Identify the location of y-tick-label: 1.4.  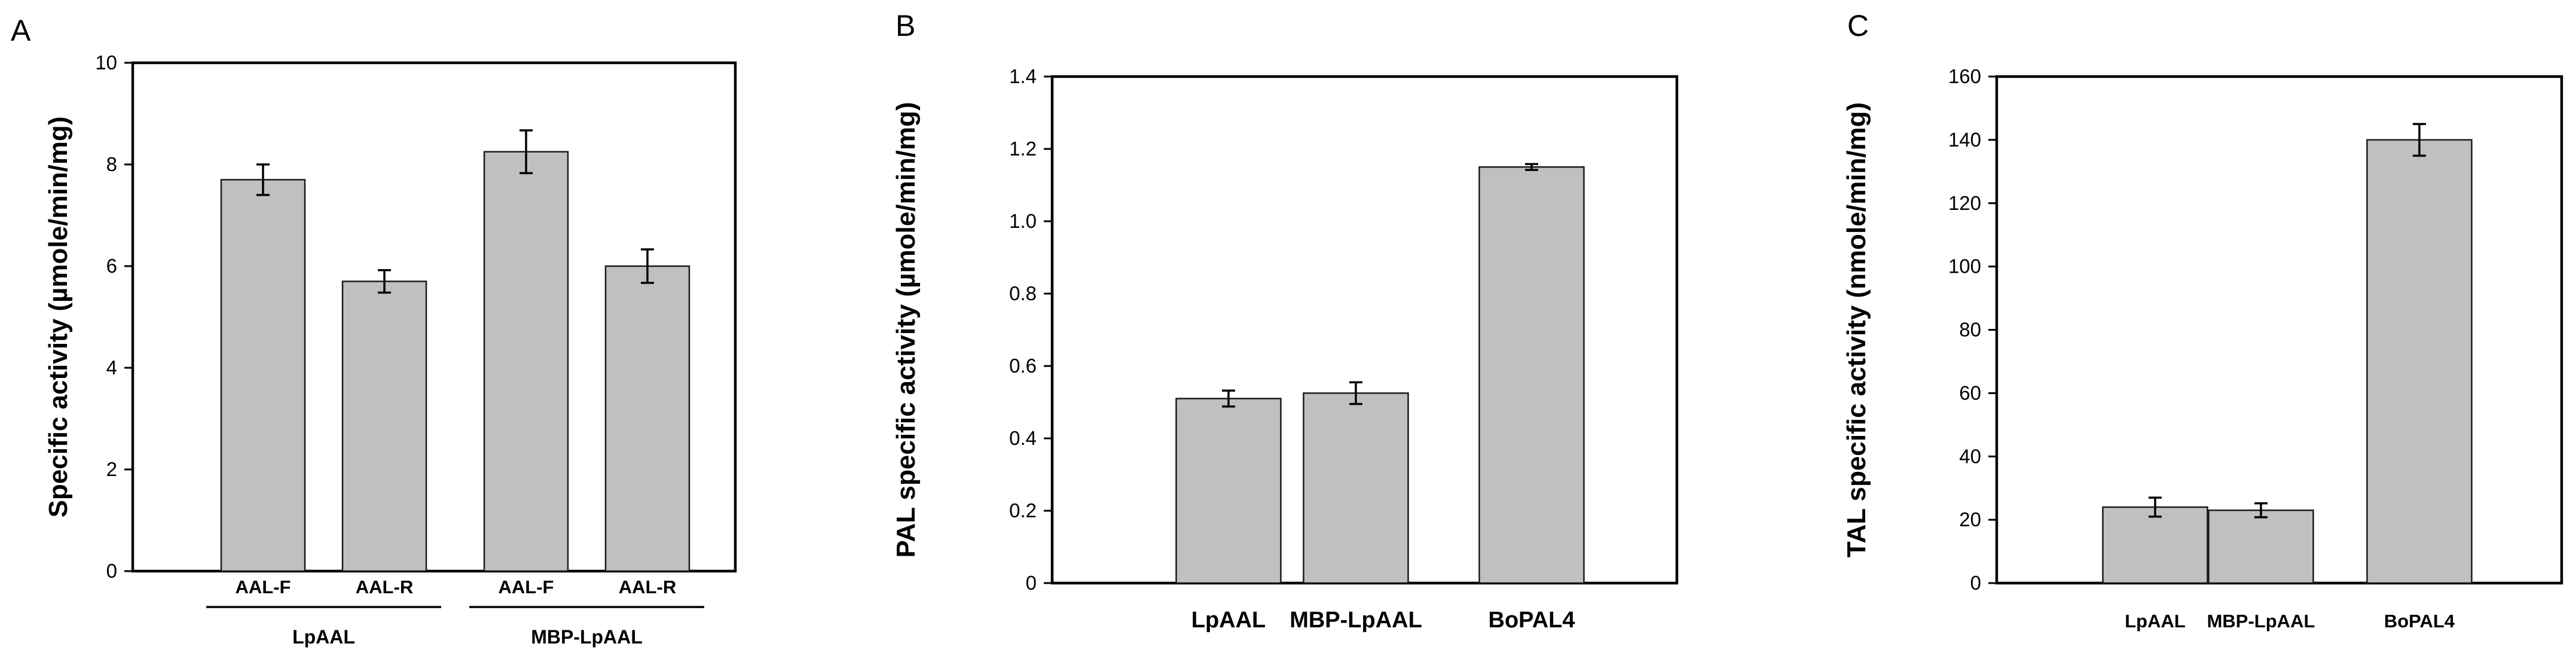
(1023, 76).